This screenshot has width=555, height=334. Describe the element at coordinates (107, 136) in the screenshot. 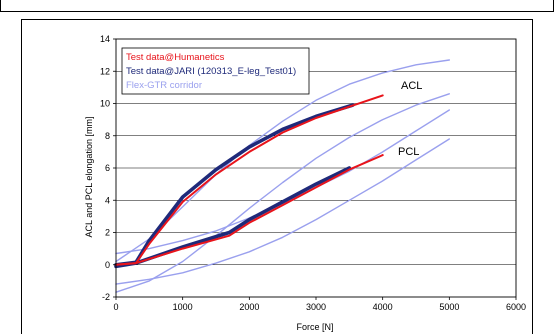

I see `y-tick-label: 8` at that location.